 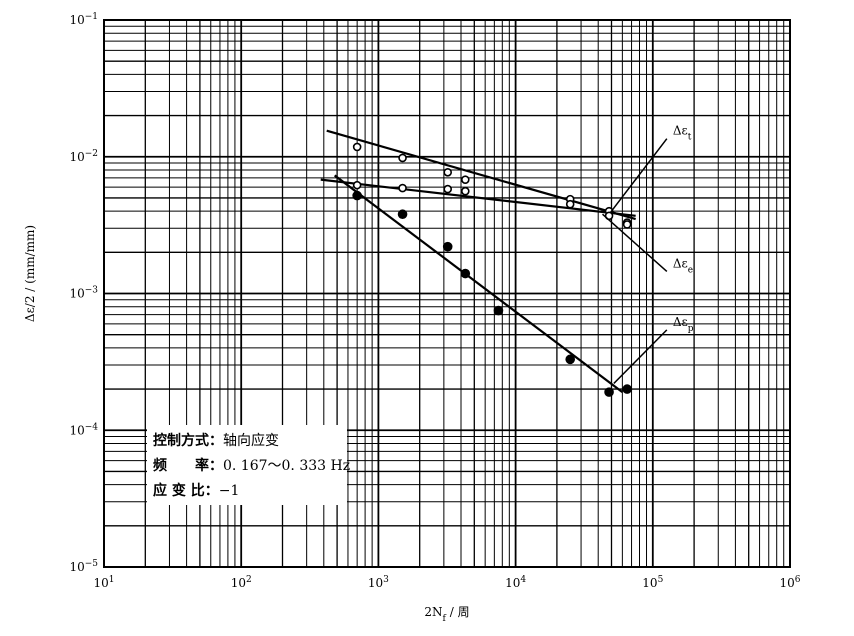 What do you see at coordinates (691, 329) in the screenshot?
I see `annotation-label-sub: p` at bounding box center [691, 329].